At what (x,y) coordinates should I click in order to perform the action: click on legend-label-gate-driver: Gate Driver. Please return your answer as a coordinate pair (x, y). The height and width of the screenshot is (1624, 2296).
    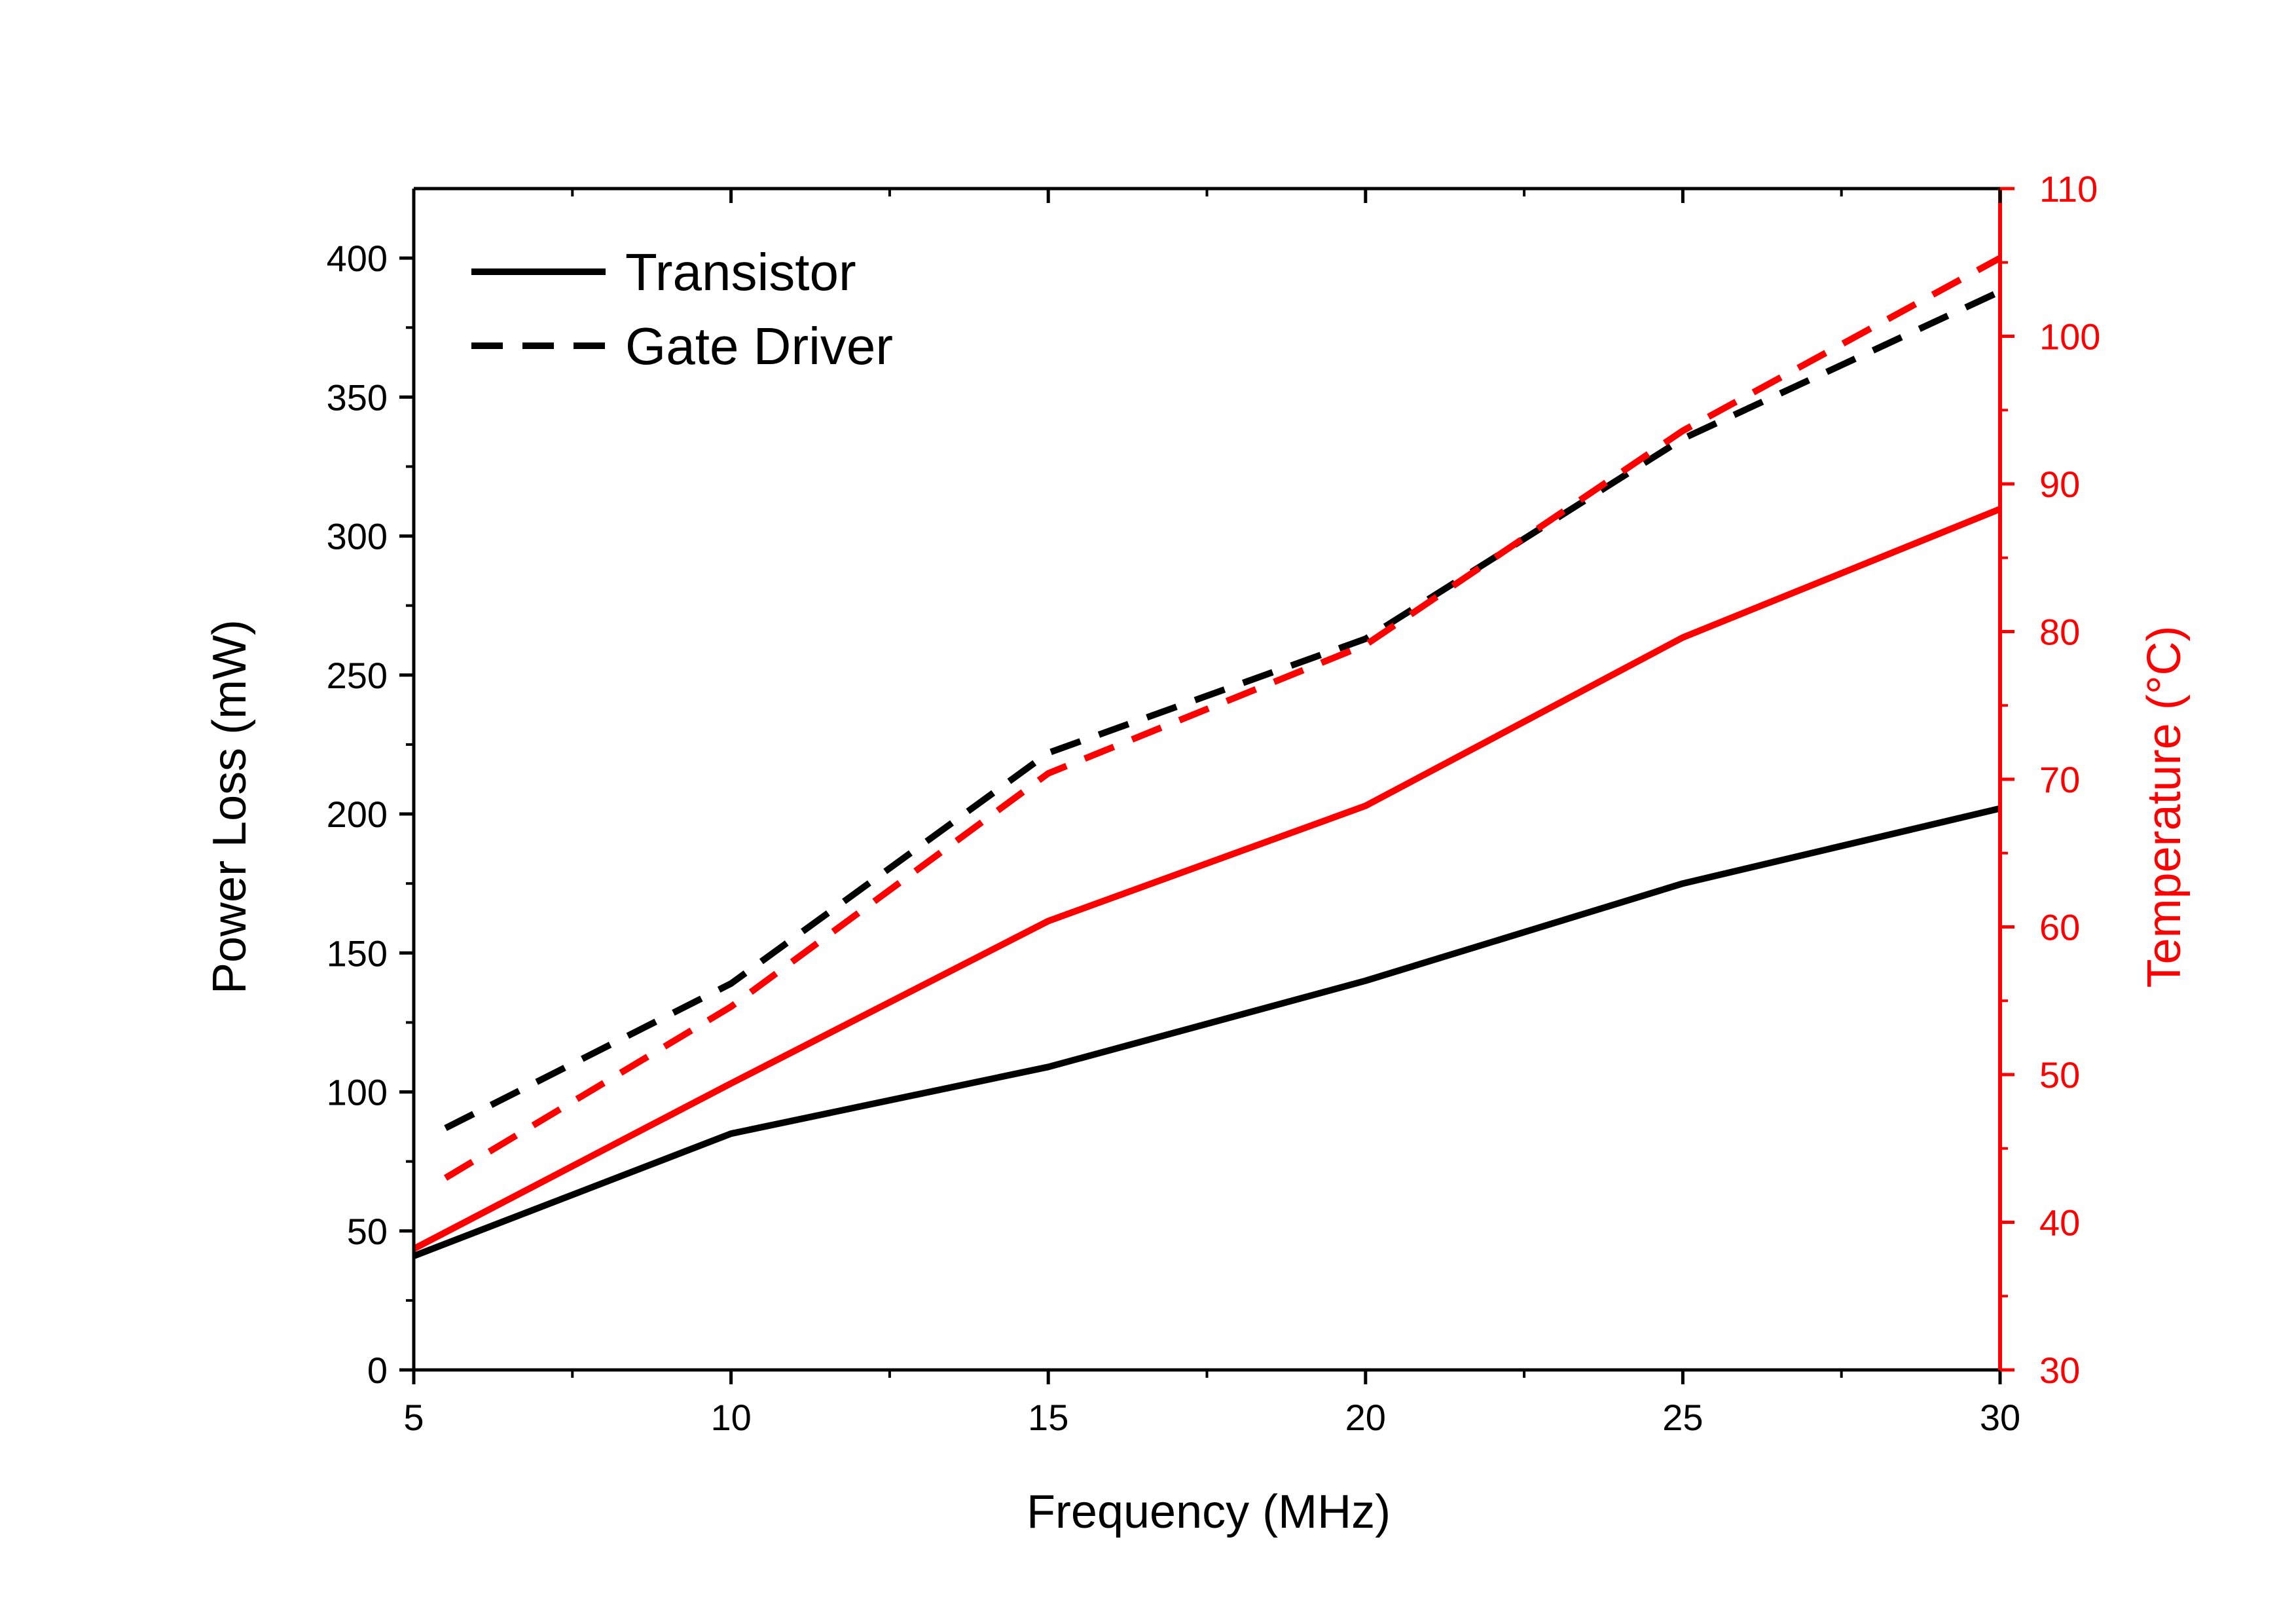
    Looking at the image, I should click on (759, 346).